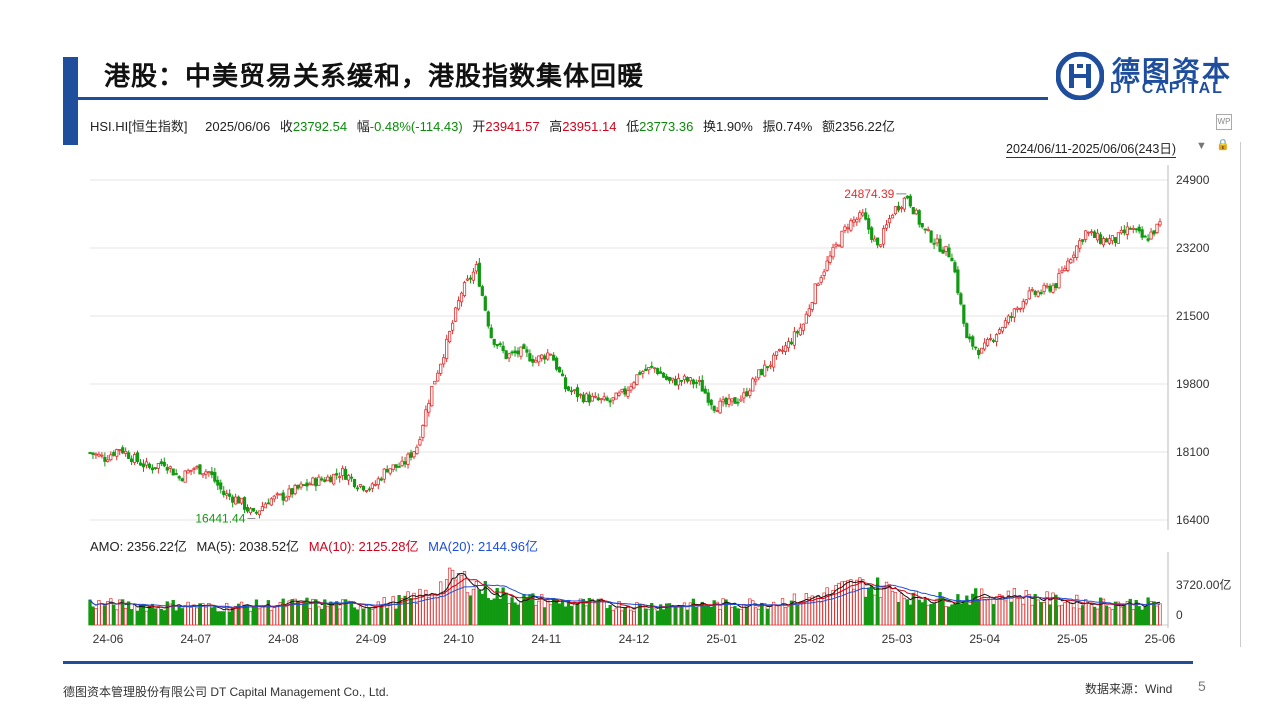 This screenshot has width=1280, height=720. I want to click on low-annotation-label: 16441.44, so click(220, 518).